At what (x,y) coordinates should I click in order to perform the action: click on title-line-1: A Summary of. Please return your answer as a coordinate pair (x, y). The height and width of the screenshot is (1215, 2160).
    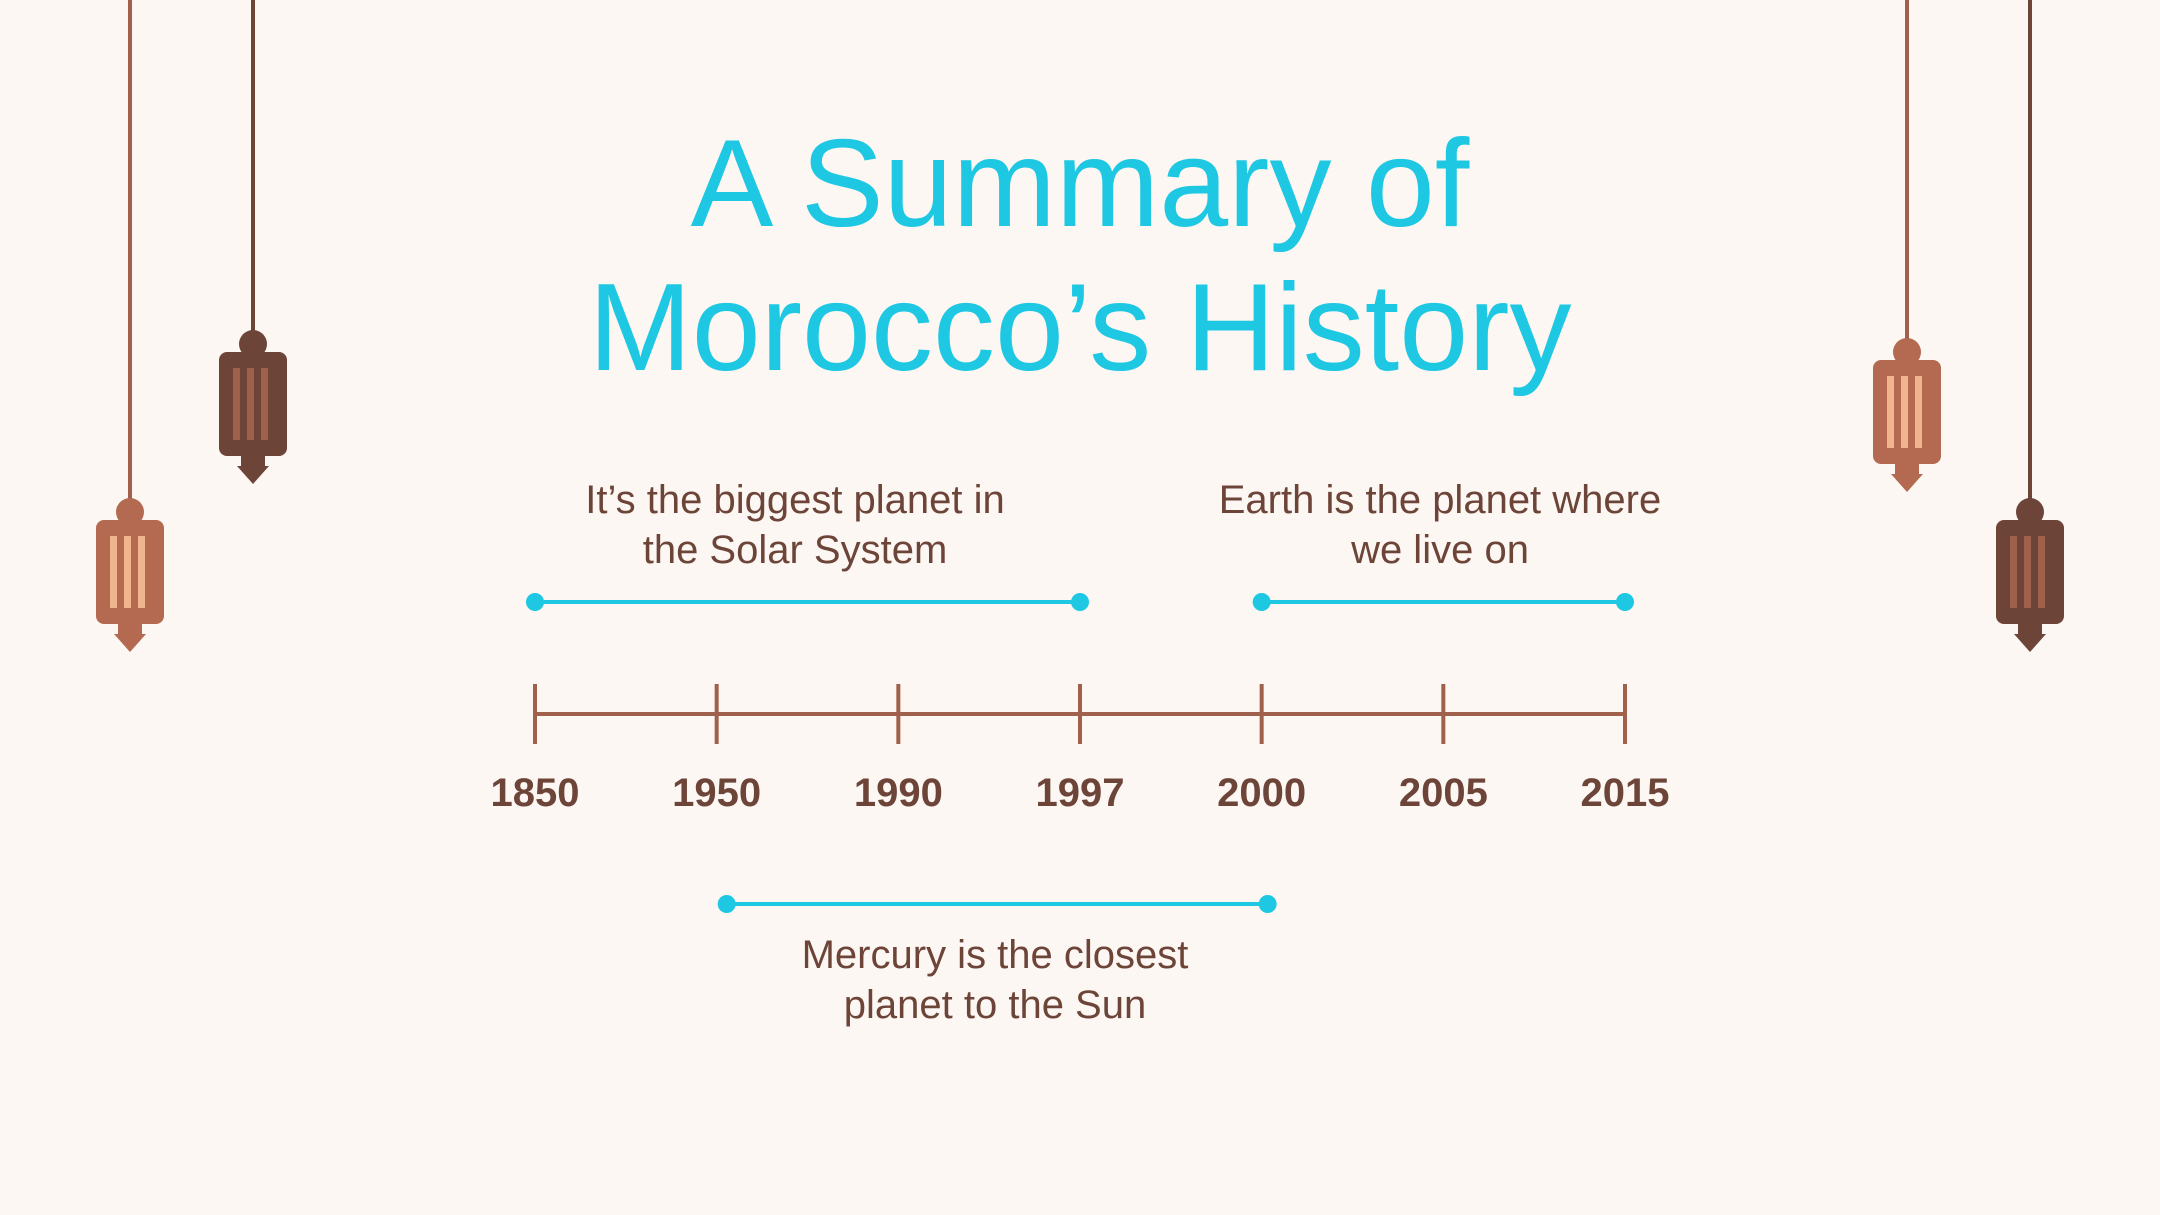
    Looking at the image, I should click on (1080, 184).